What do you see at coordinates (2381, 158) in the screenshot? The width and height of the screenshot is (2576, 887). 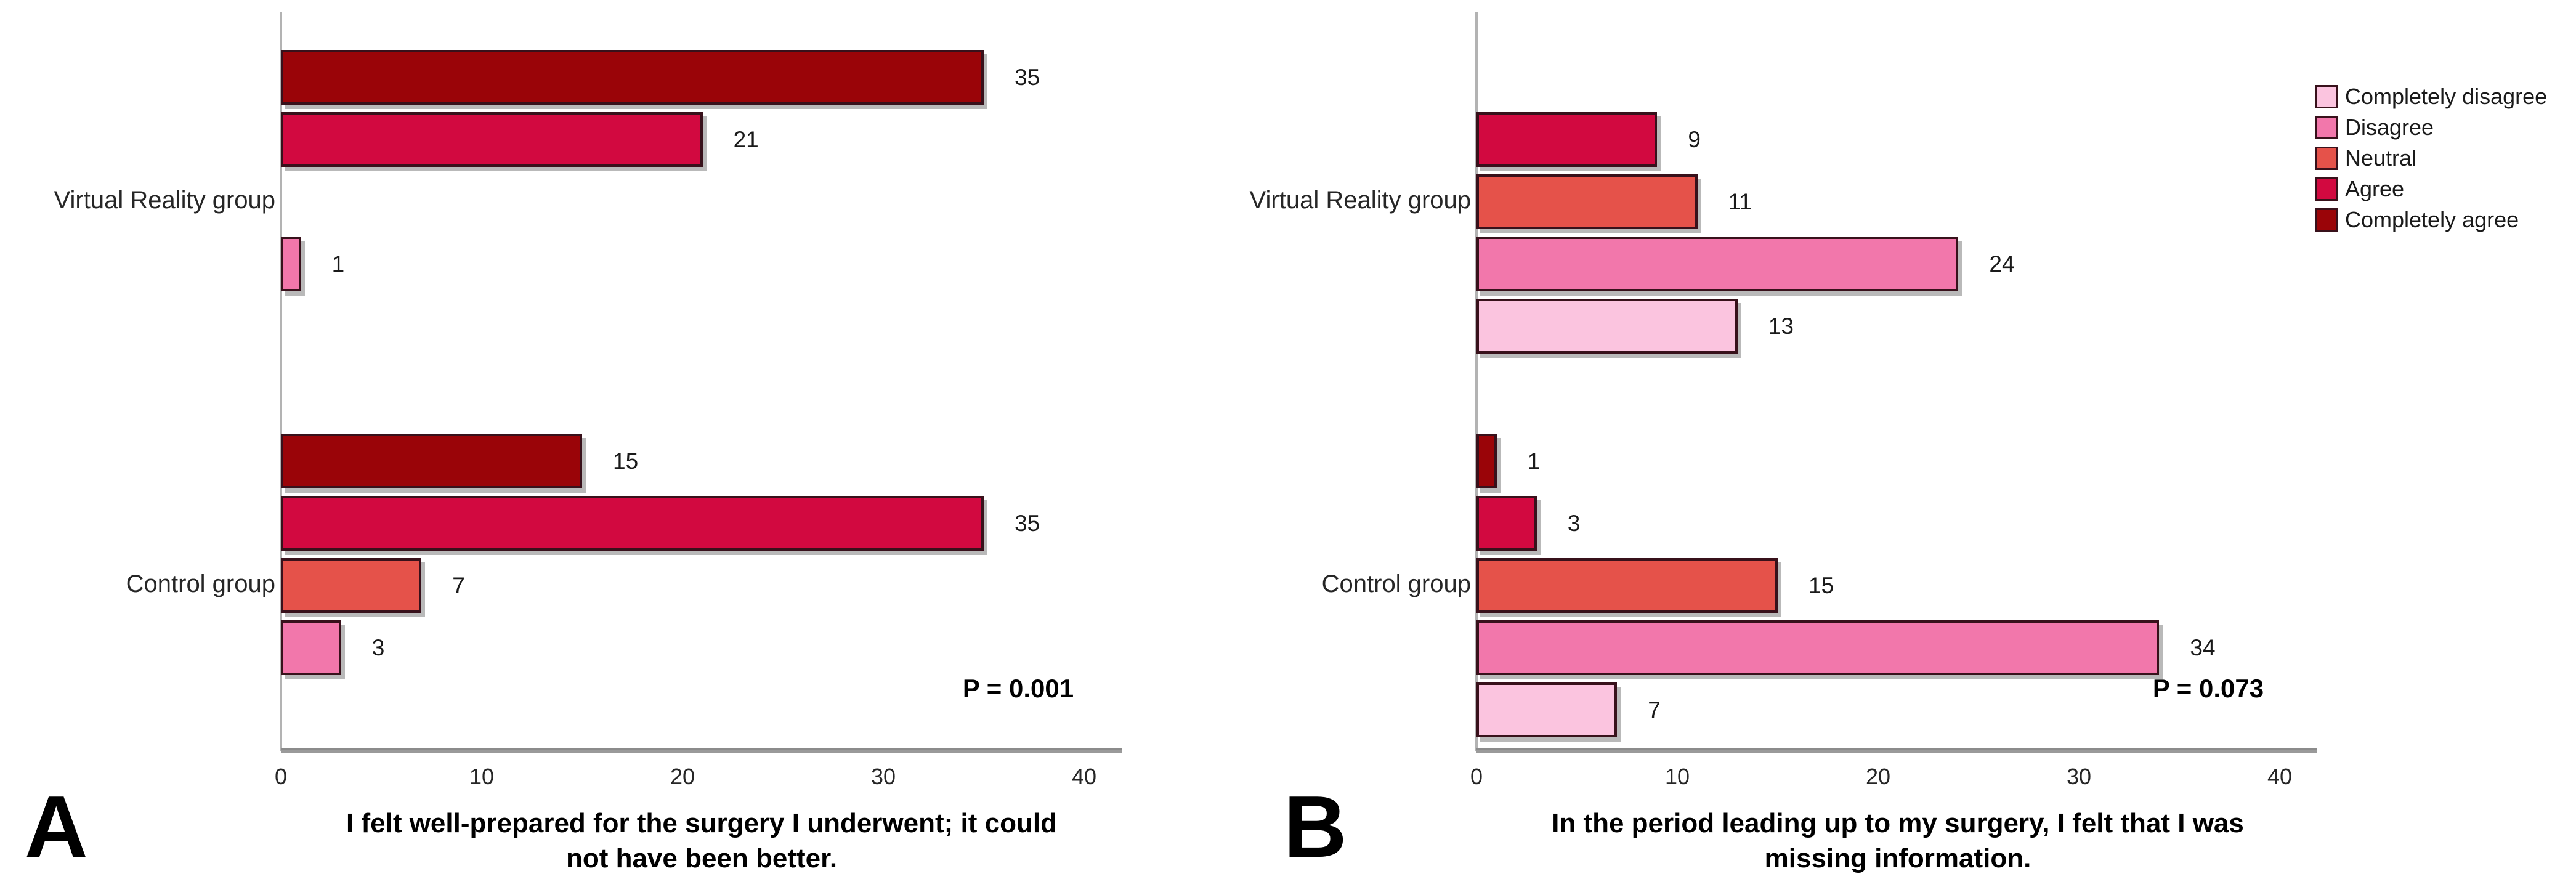 I see `legend-label-neutral: Neutral` at bounding box center [2381, 158].